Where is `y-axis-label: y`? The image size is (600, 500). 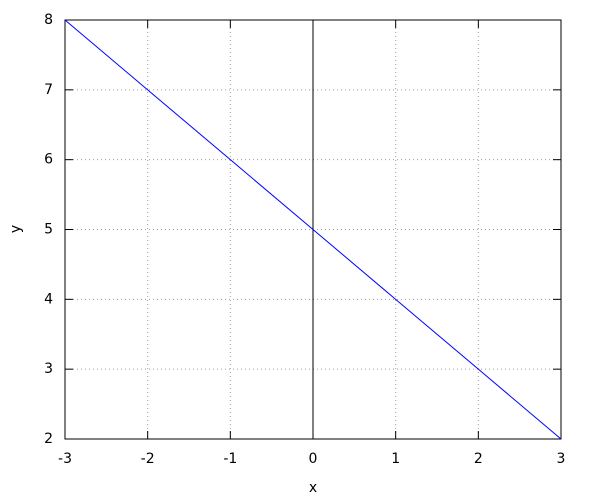
y-axis-label: y is located at coordinates (16, 229).